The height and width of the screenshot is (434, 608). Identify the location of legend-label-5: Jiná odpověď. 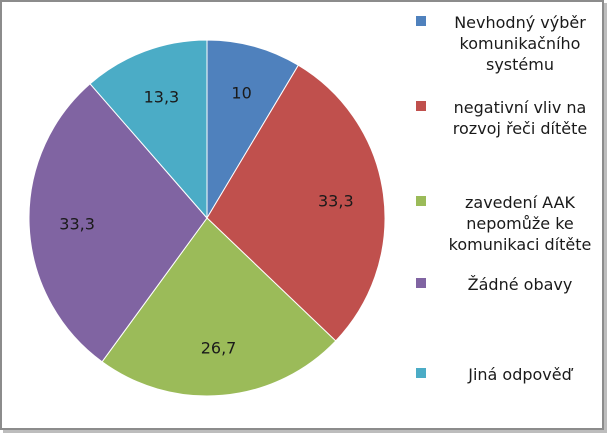
(520, 374).